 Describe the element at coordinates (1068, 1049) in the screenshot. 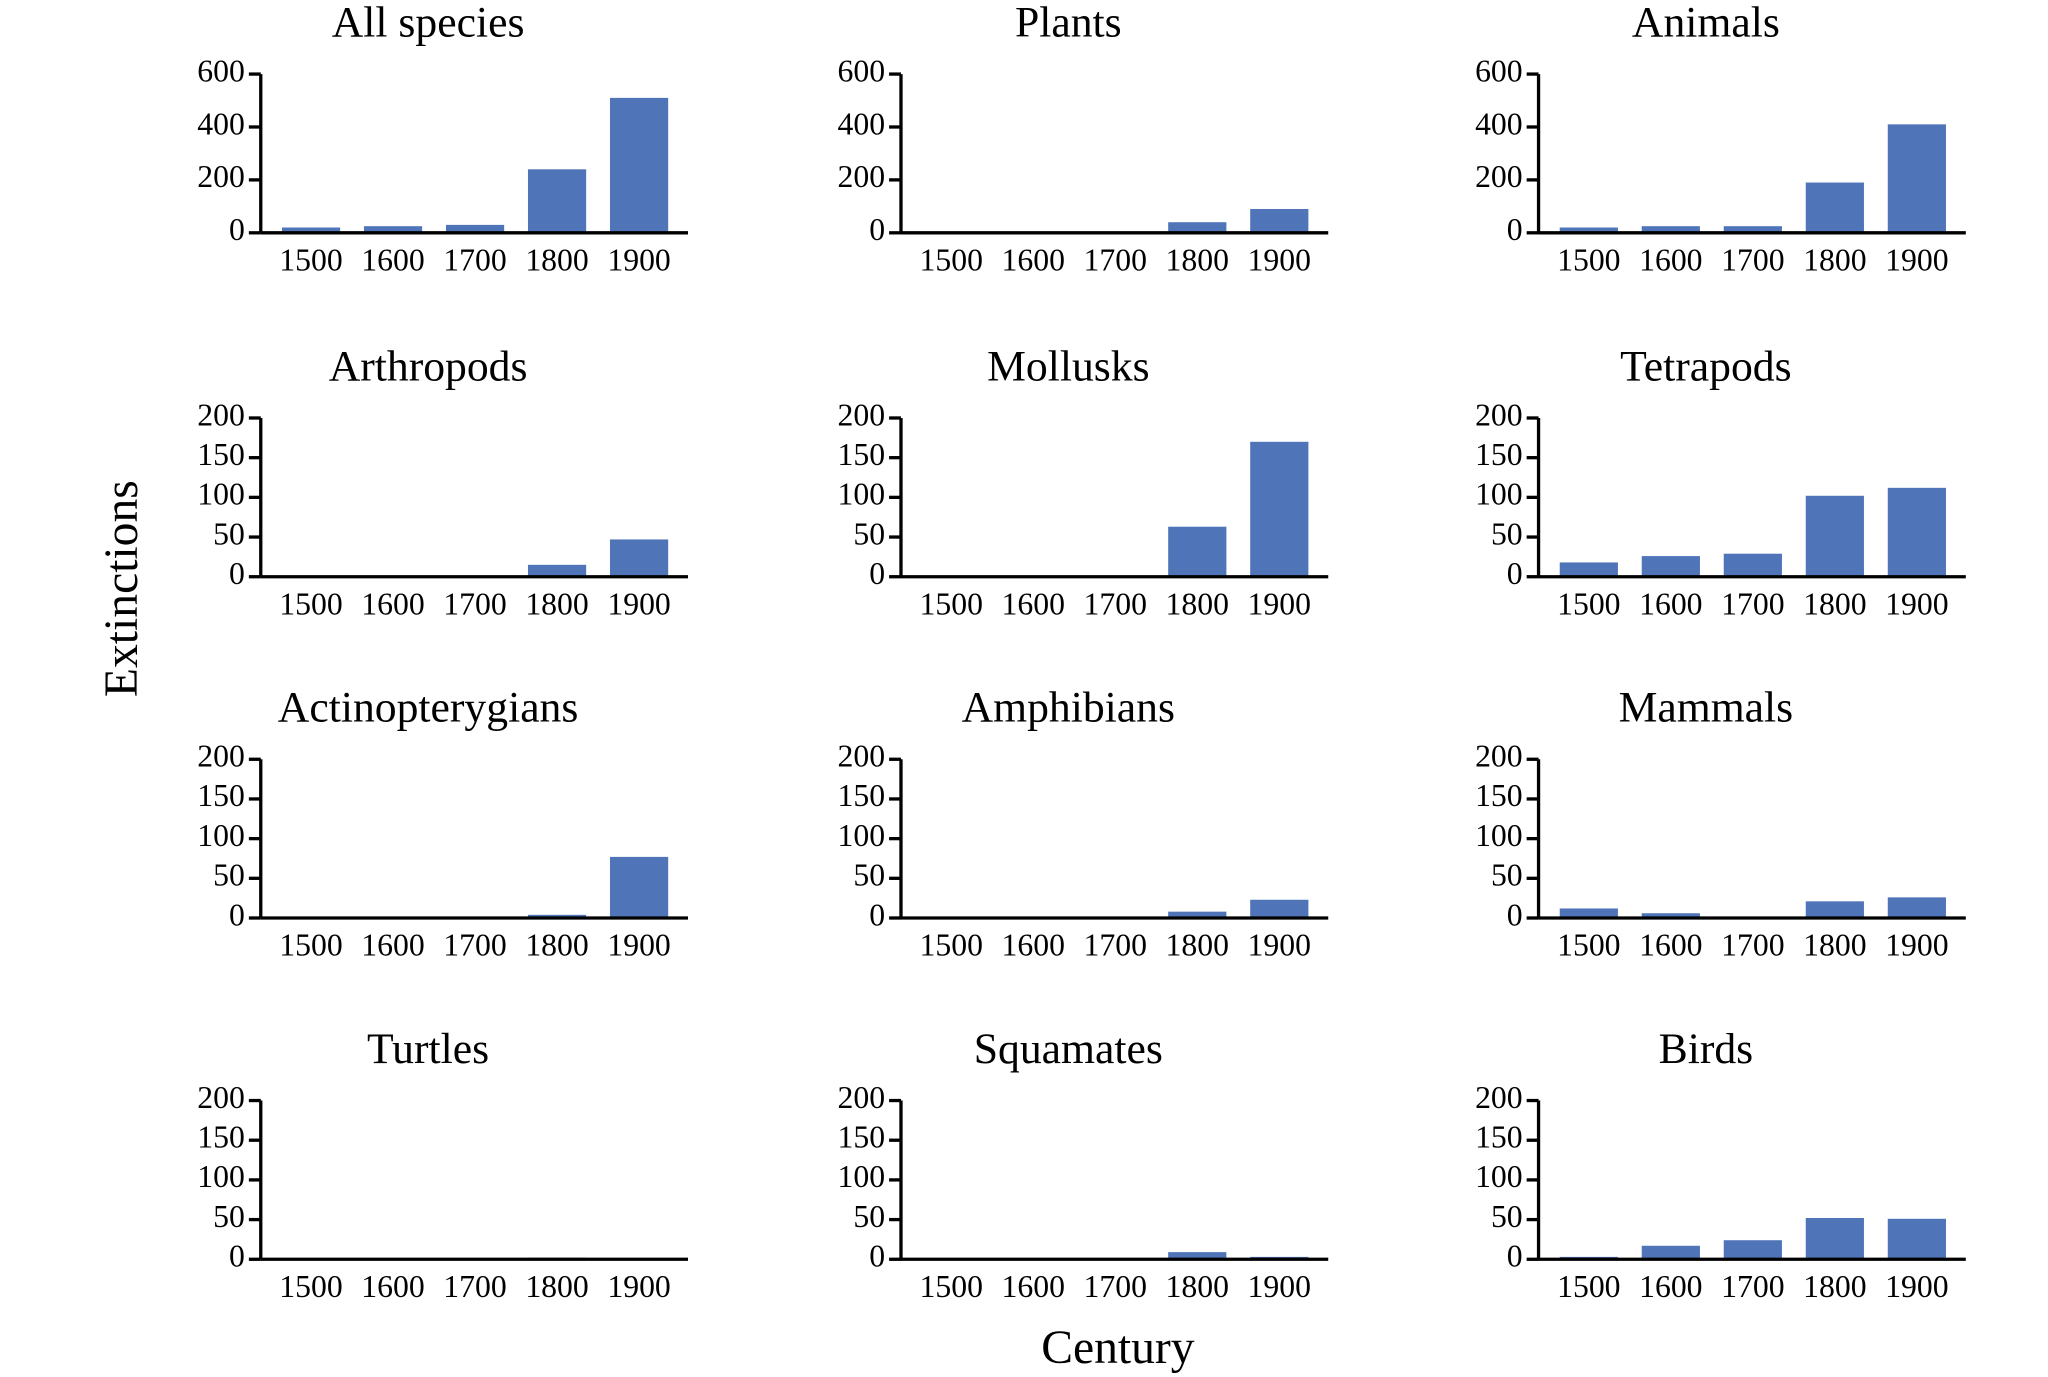

I see `chart-title: Squamates` at that location.